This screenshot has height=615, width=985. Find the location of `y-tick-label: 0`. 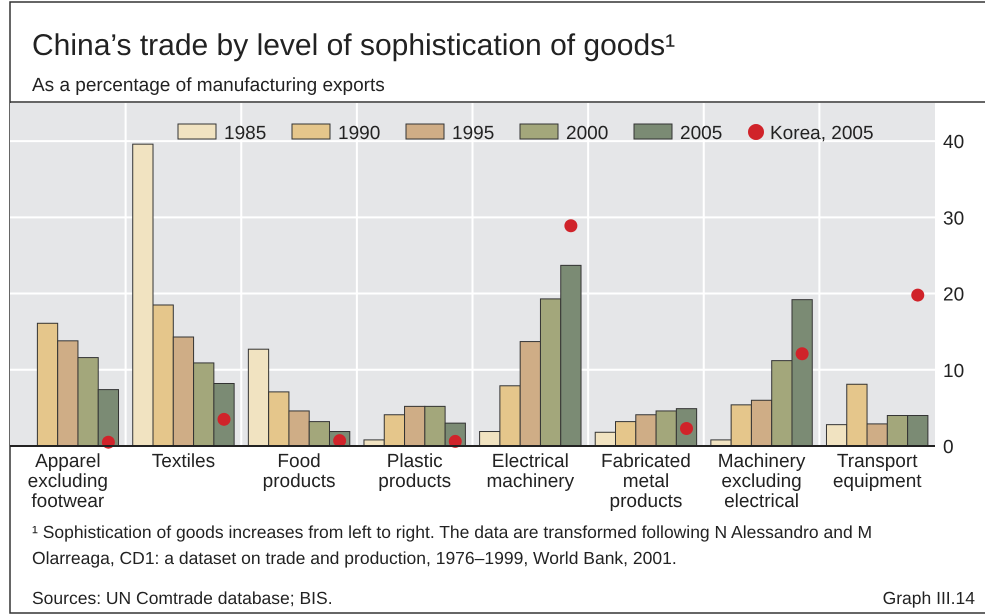

y-tick-label: 0 is located at coordinates (948, 447).